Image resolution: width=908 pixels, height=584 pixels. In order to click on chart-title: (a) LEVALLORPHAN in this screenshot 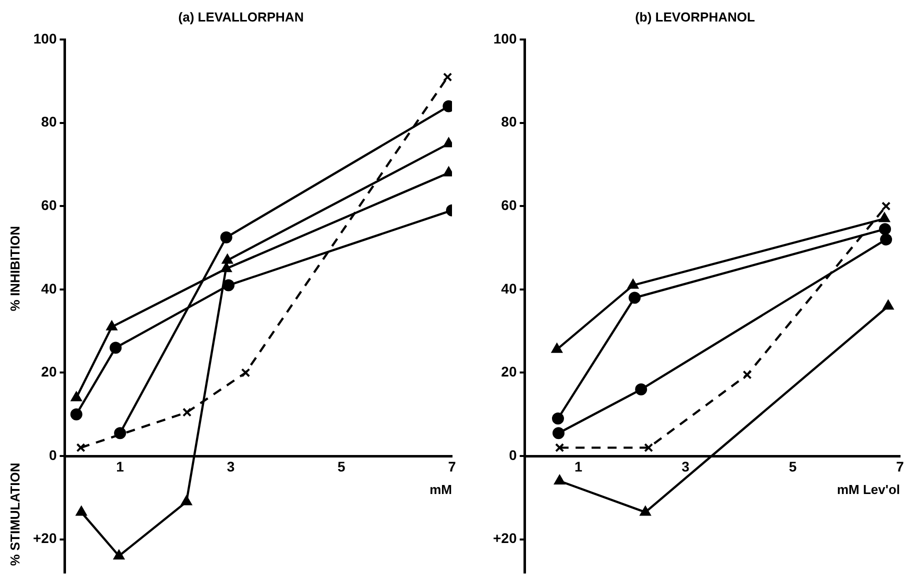, I will do `click(241, 16)`.